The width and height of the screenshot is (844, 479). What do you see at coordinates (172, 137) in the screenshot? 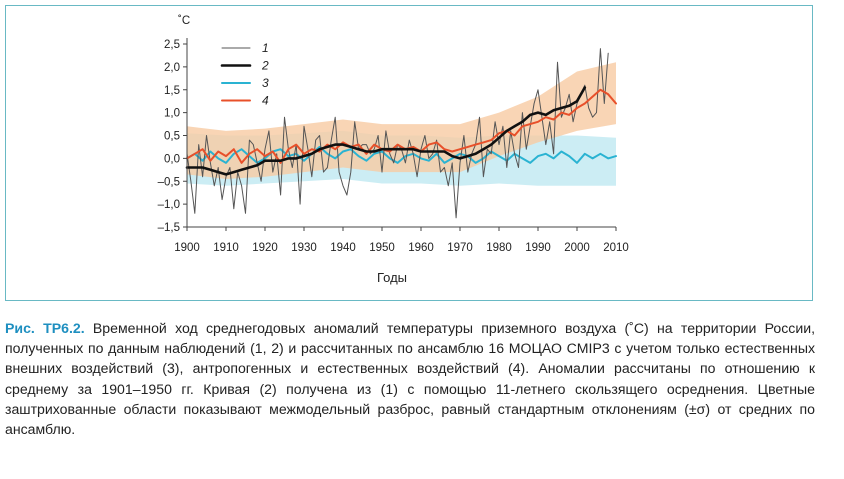
I see `y-tick-label: 0,5` at bounding box center [172, 137].